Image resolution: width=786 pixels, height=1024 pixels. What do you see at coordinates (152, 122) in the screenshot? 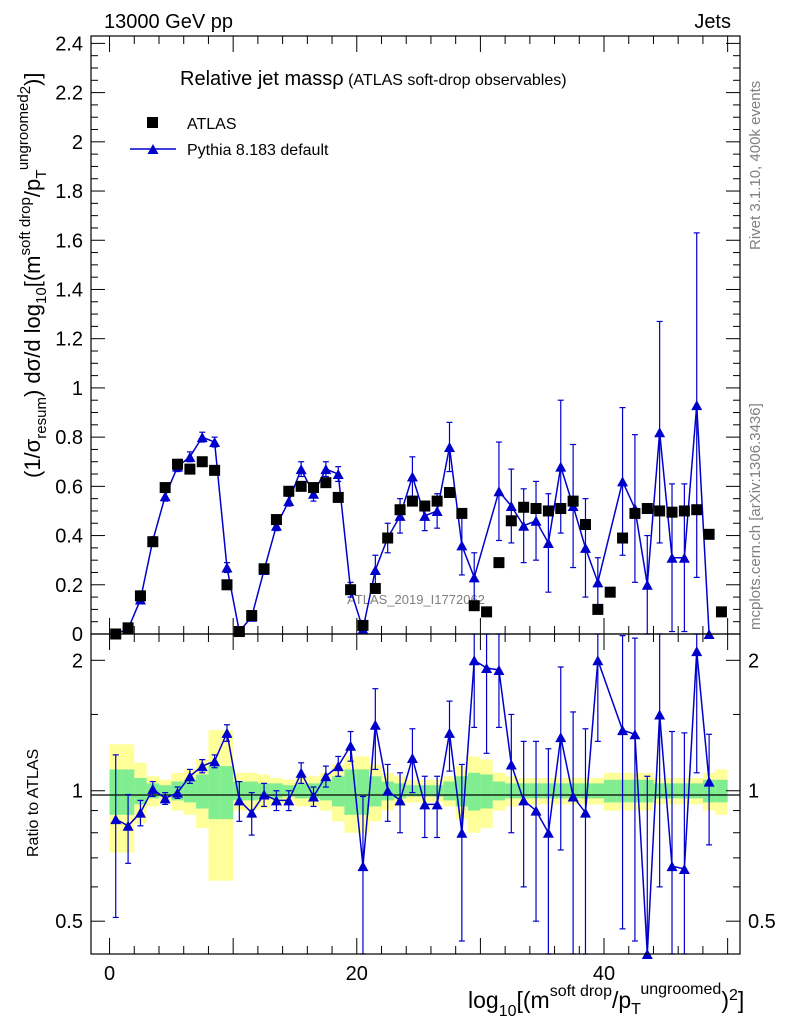
I see `legend-data-marker` at bounding box center [152, 122].